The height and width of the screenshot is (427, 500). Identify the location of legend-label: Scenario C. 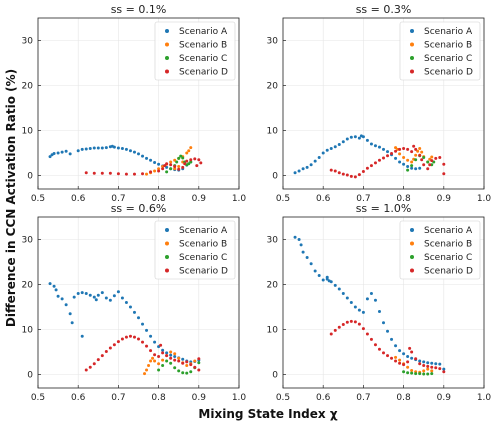
(448, 258).